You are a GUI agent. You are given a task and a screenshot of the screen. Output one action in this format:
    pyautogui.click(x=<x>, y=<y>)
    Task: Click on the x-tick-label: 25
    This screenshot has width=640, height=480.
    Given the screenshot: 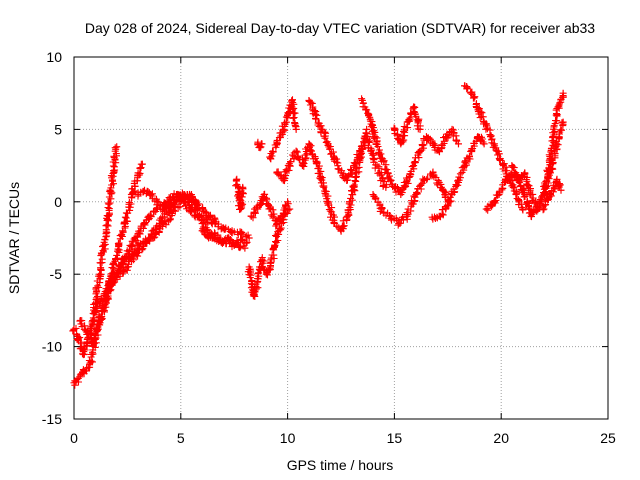 What is the action you would take?
    pyautogui.click(x=608, y=438)
    